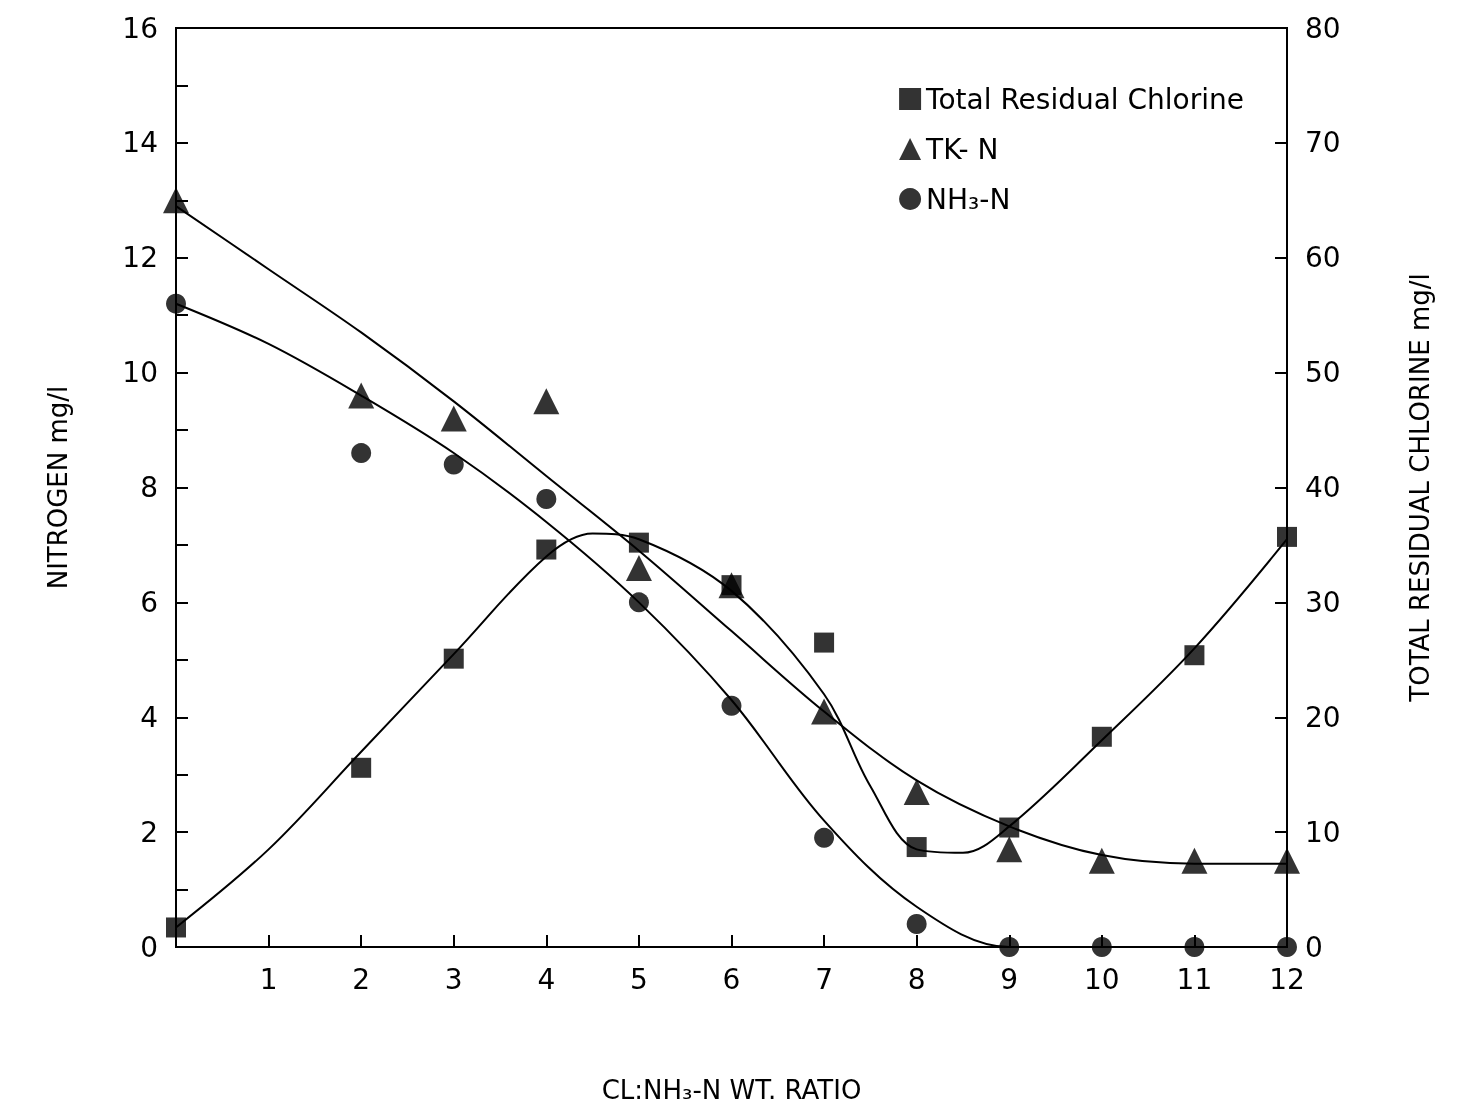 The height and width of the screenshot is (1117, 1464). I want to click on y2-tick-label: 20, so click(1323, 717).